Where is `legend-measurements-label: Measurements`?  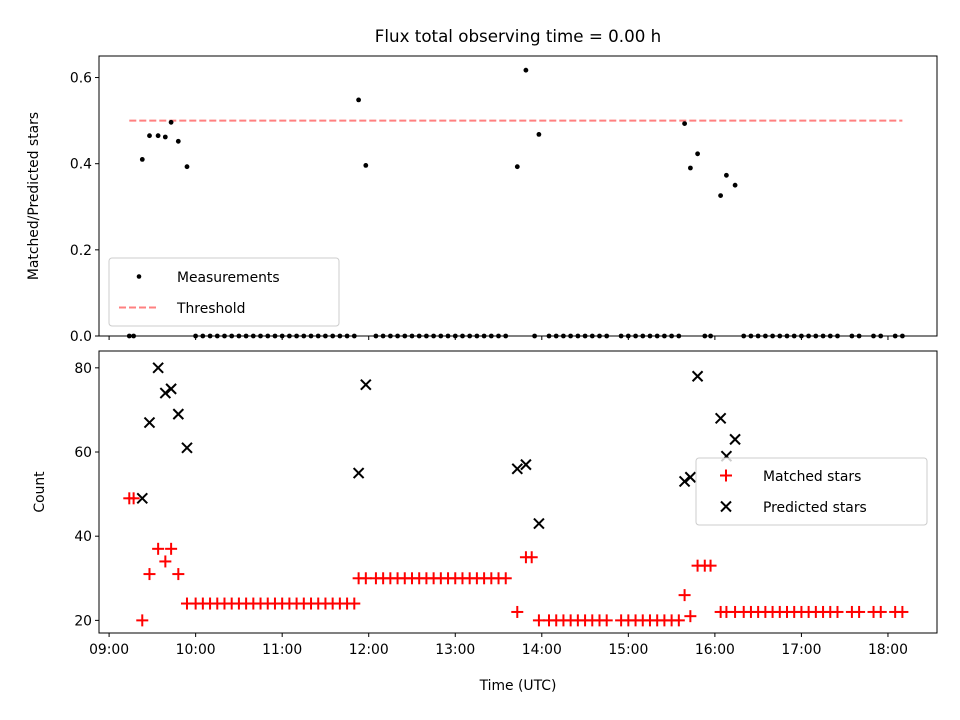
legend-measurements-label: Measurements is located at coordinates (228, 278).